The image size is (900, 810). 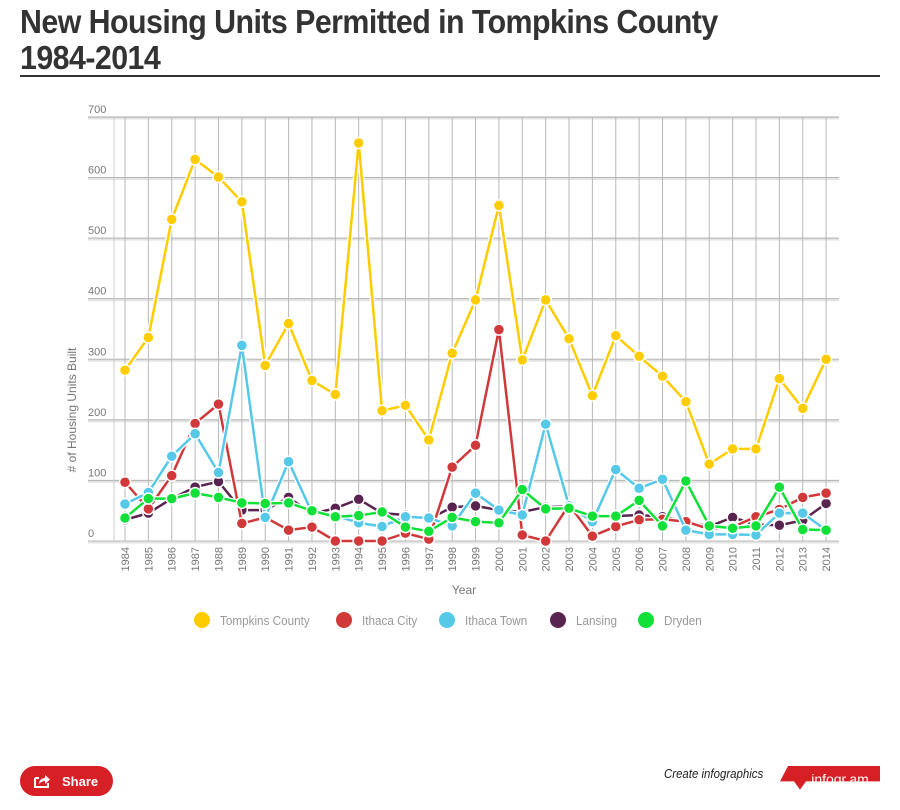 I want to click on legend-item-tompkins-county: Tompkins County, so click(x=257, y=620).